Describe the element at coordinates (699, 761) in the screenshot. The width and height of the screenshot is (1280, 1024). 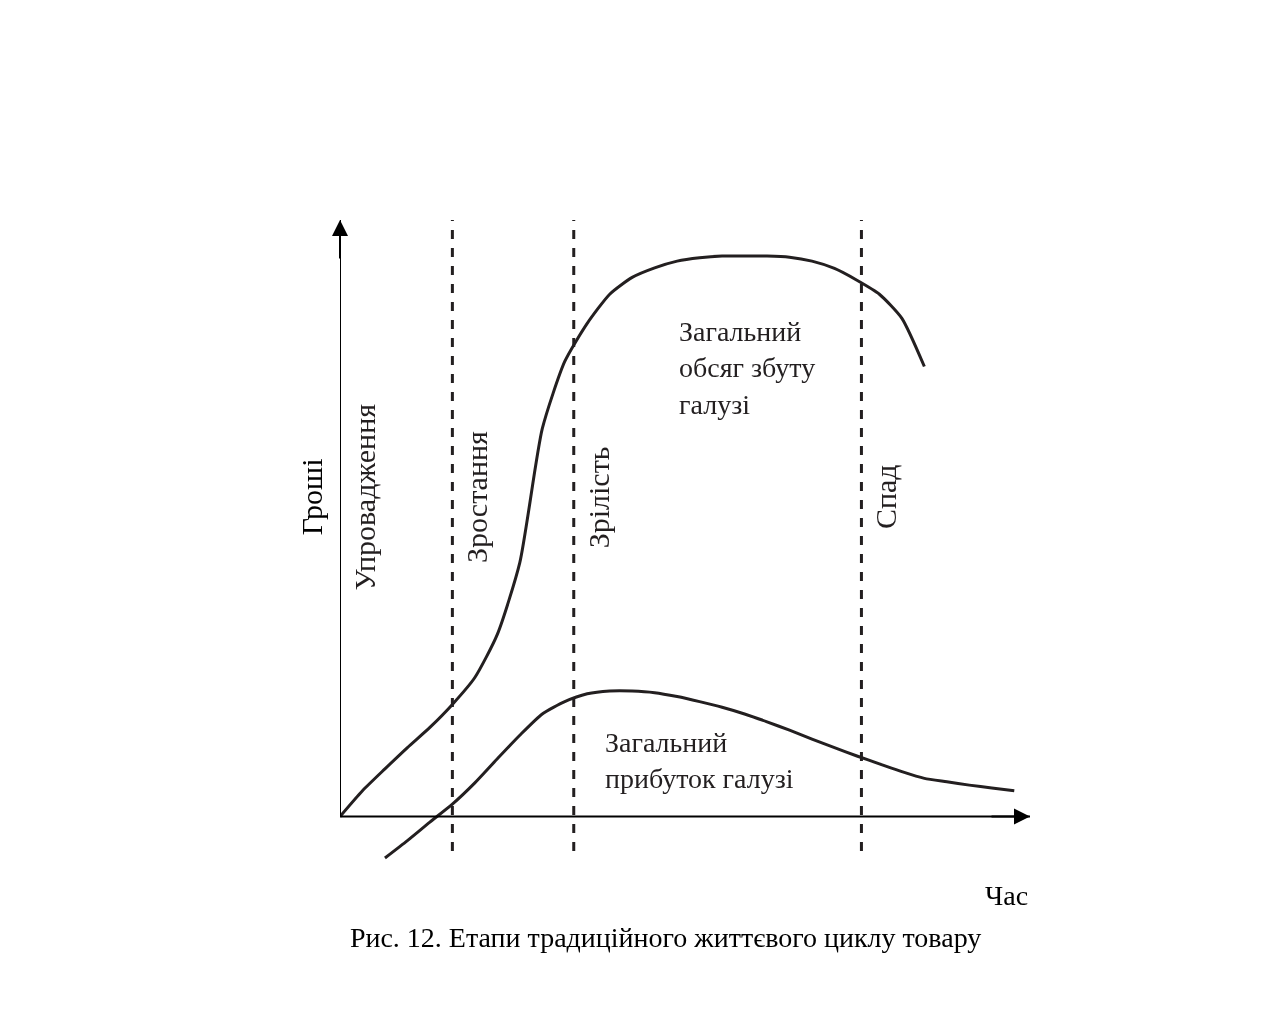
I see `series-label: Загальний прибуток галузі` at that location.